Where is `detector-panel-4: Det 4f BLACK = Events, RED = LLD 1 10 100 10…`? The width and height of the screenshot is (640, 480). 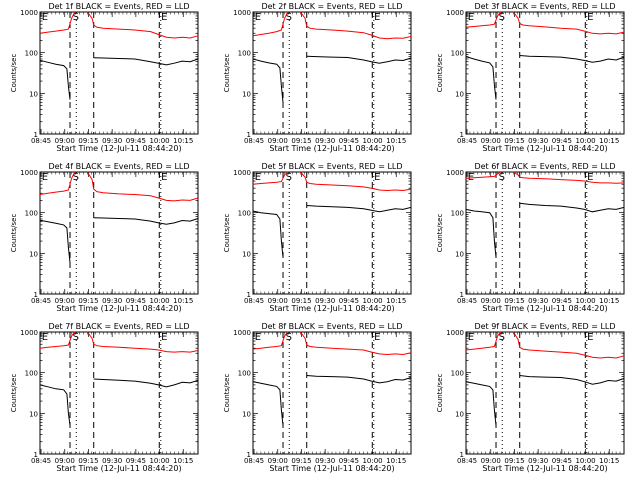
detector-panel-4: Det 4f BLACK = Events, RED = LLD 1 10 100 10… is located at coordinates (104, 237).